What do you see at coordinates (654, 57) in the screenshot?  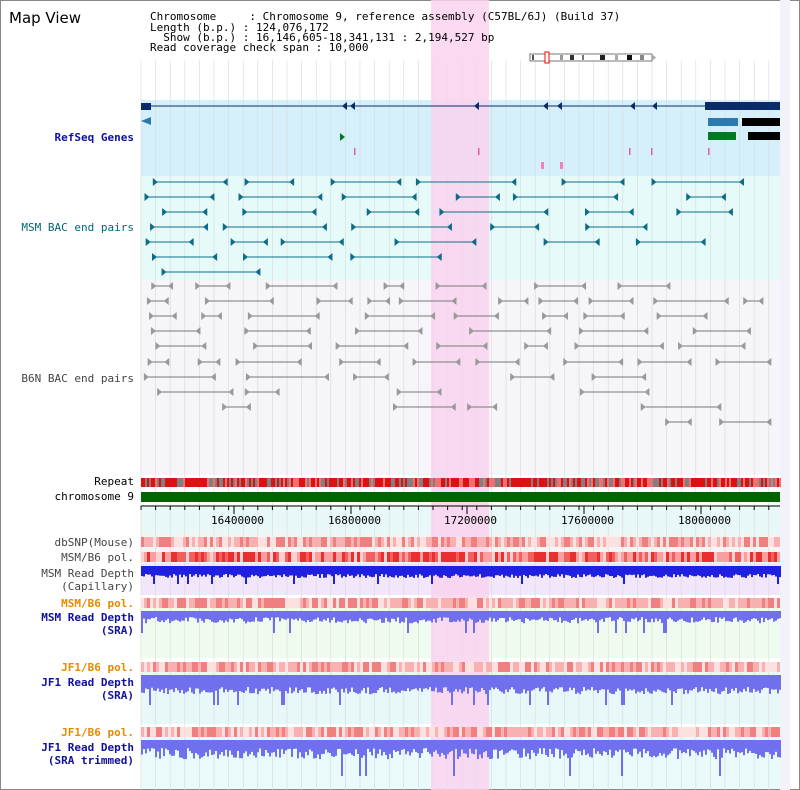 I see `ideogram-arrow` at bounding box center [654, 57].